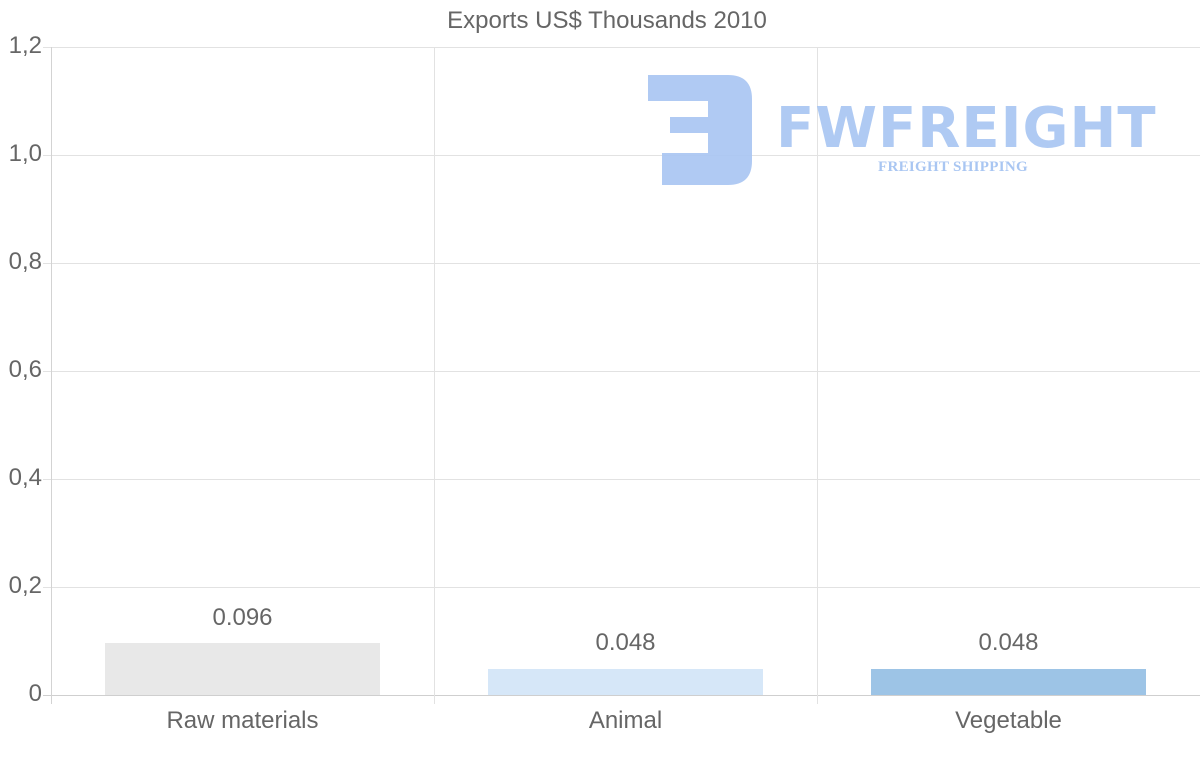  What do you see at coordinates (242, 617) in the screenshot?
I see `value-label-raw-materials: 0.096` at bounding box center [242, 617].